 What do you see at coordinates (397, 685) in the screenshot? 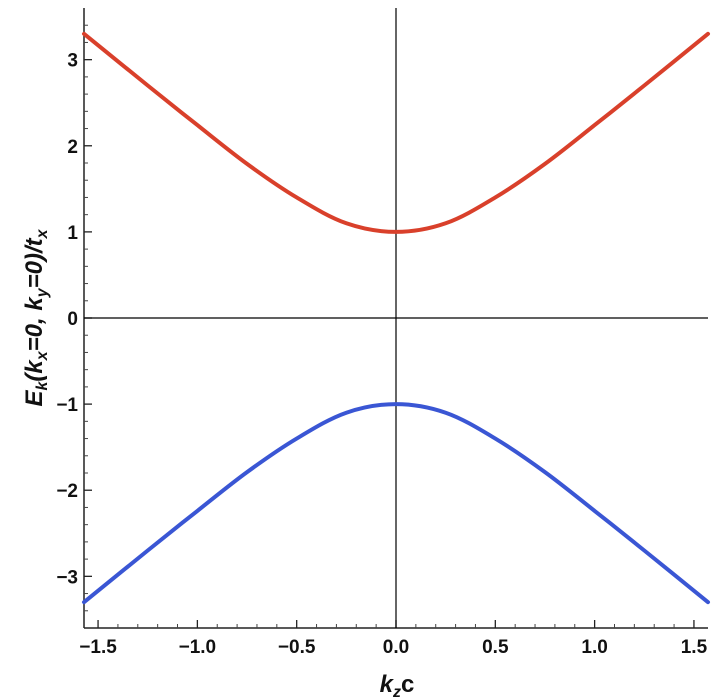
I see `x-axis-title: kzc` at bounding box center [397, 685].